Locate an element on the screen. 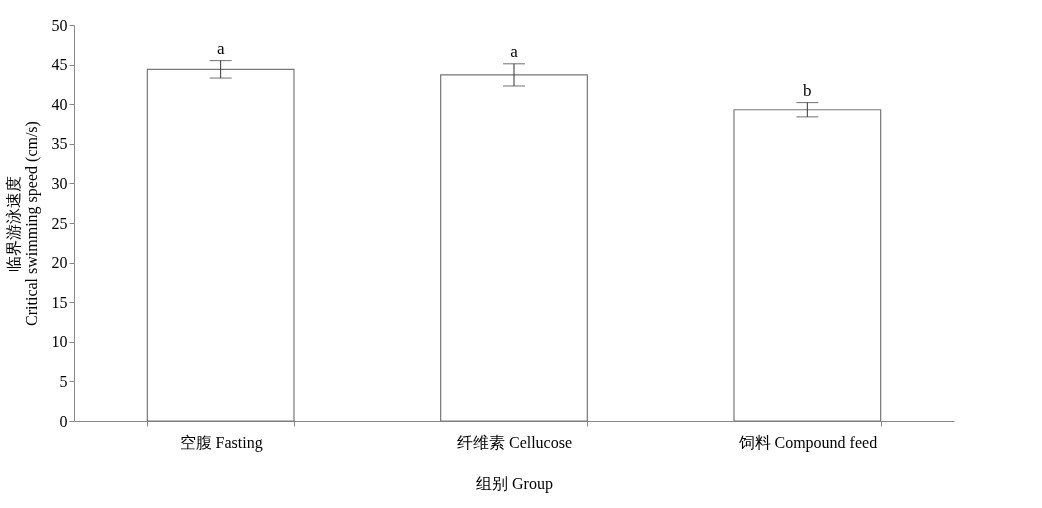 The width and height of the screenshot is (1042, 508). x-tick-label: 纤维素 Cellucose is located at coordinates (514, 442).